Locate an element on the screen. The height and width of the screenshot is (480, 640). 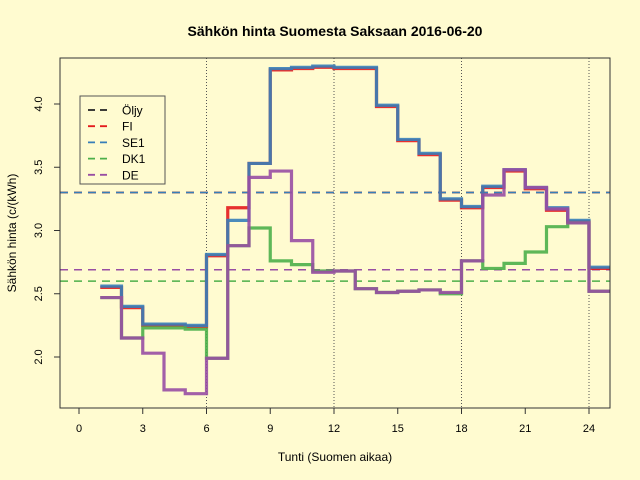
legend: Öljy FI SE1 DK1 DE is located at coordinates (122, 140).